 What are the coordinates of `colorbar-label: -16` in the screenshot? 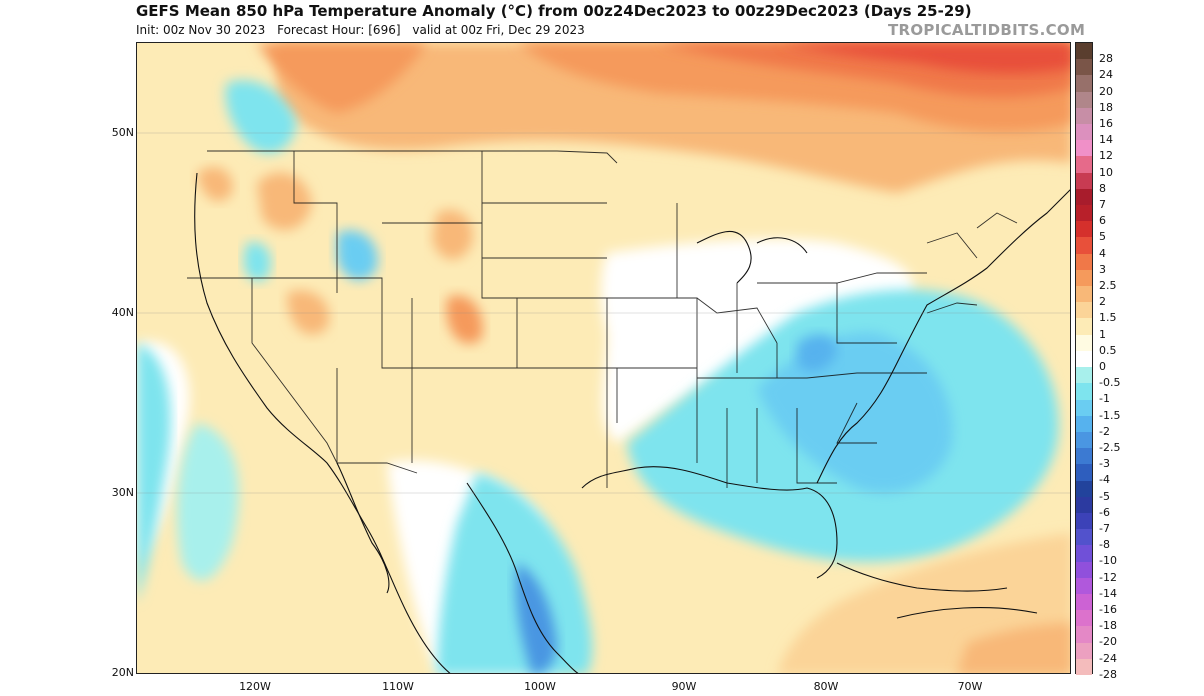 It's located at (1108, 610).